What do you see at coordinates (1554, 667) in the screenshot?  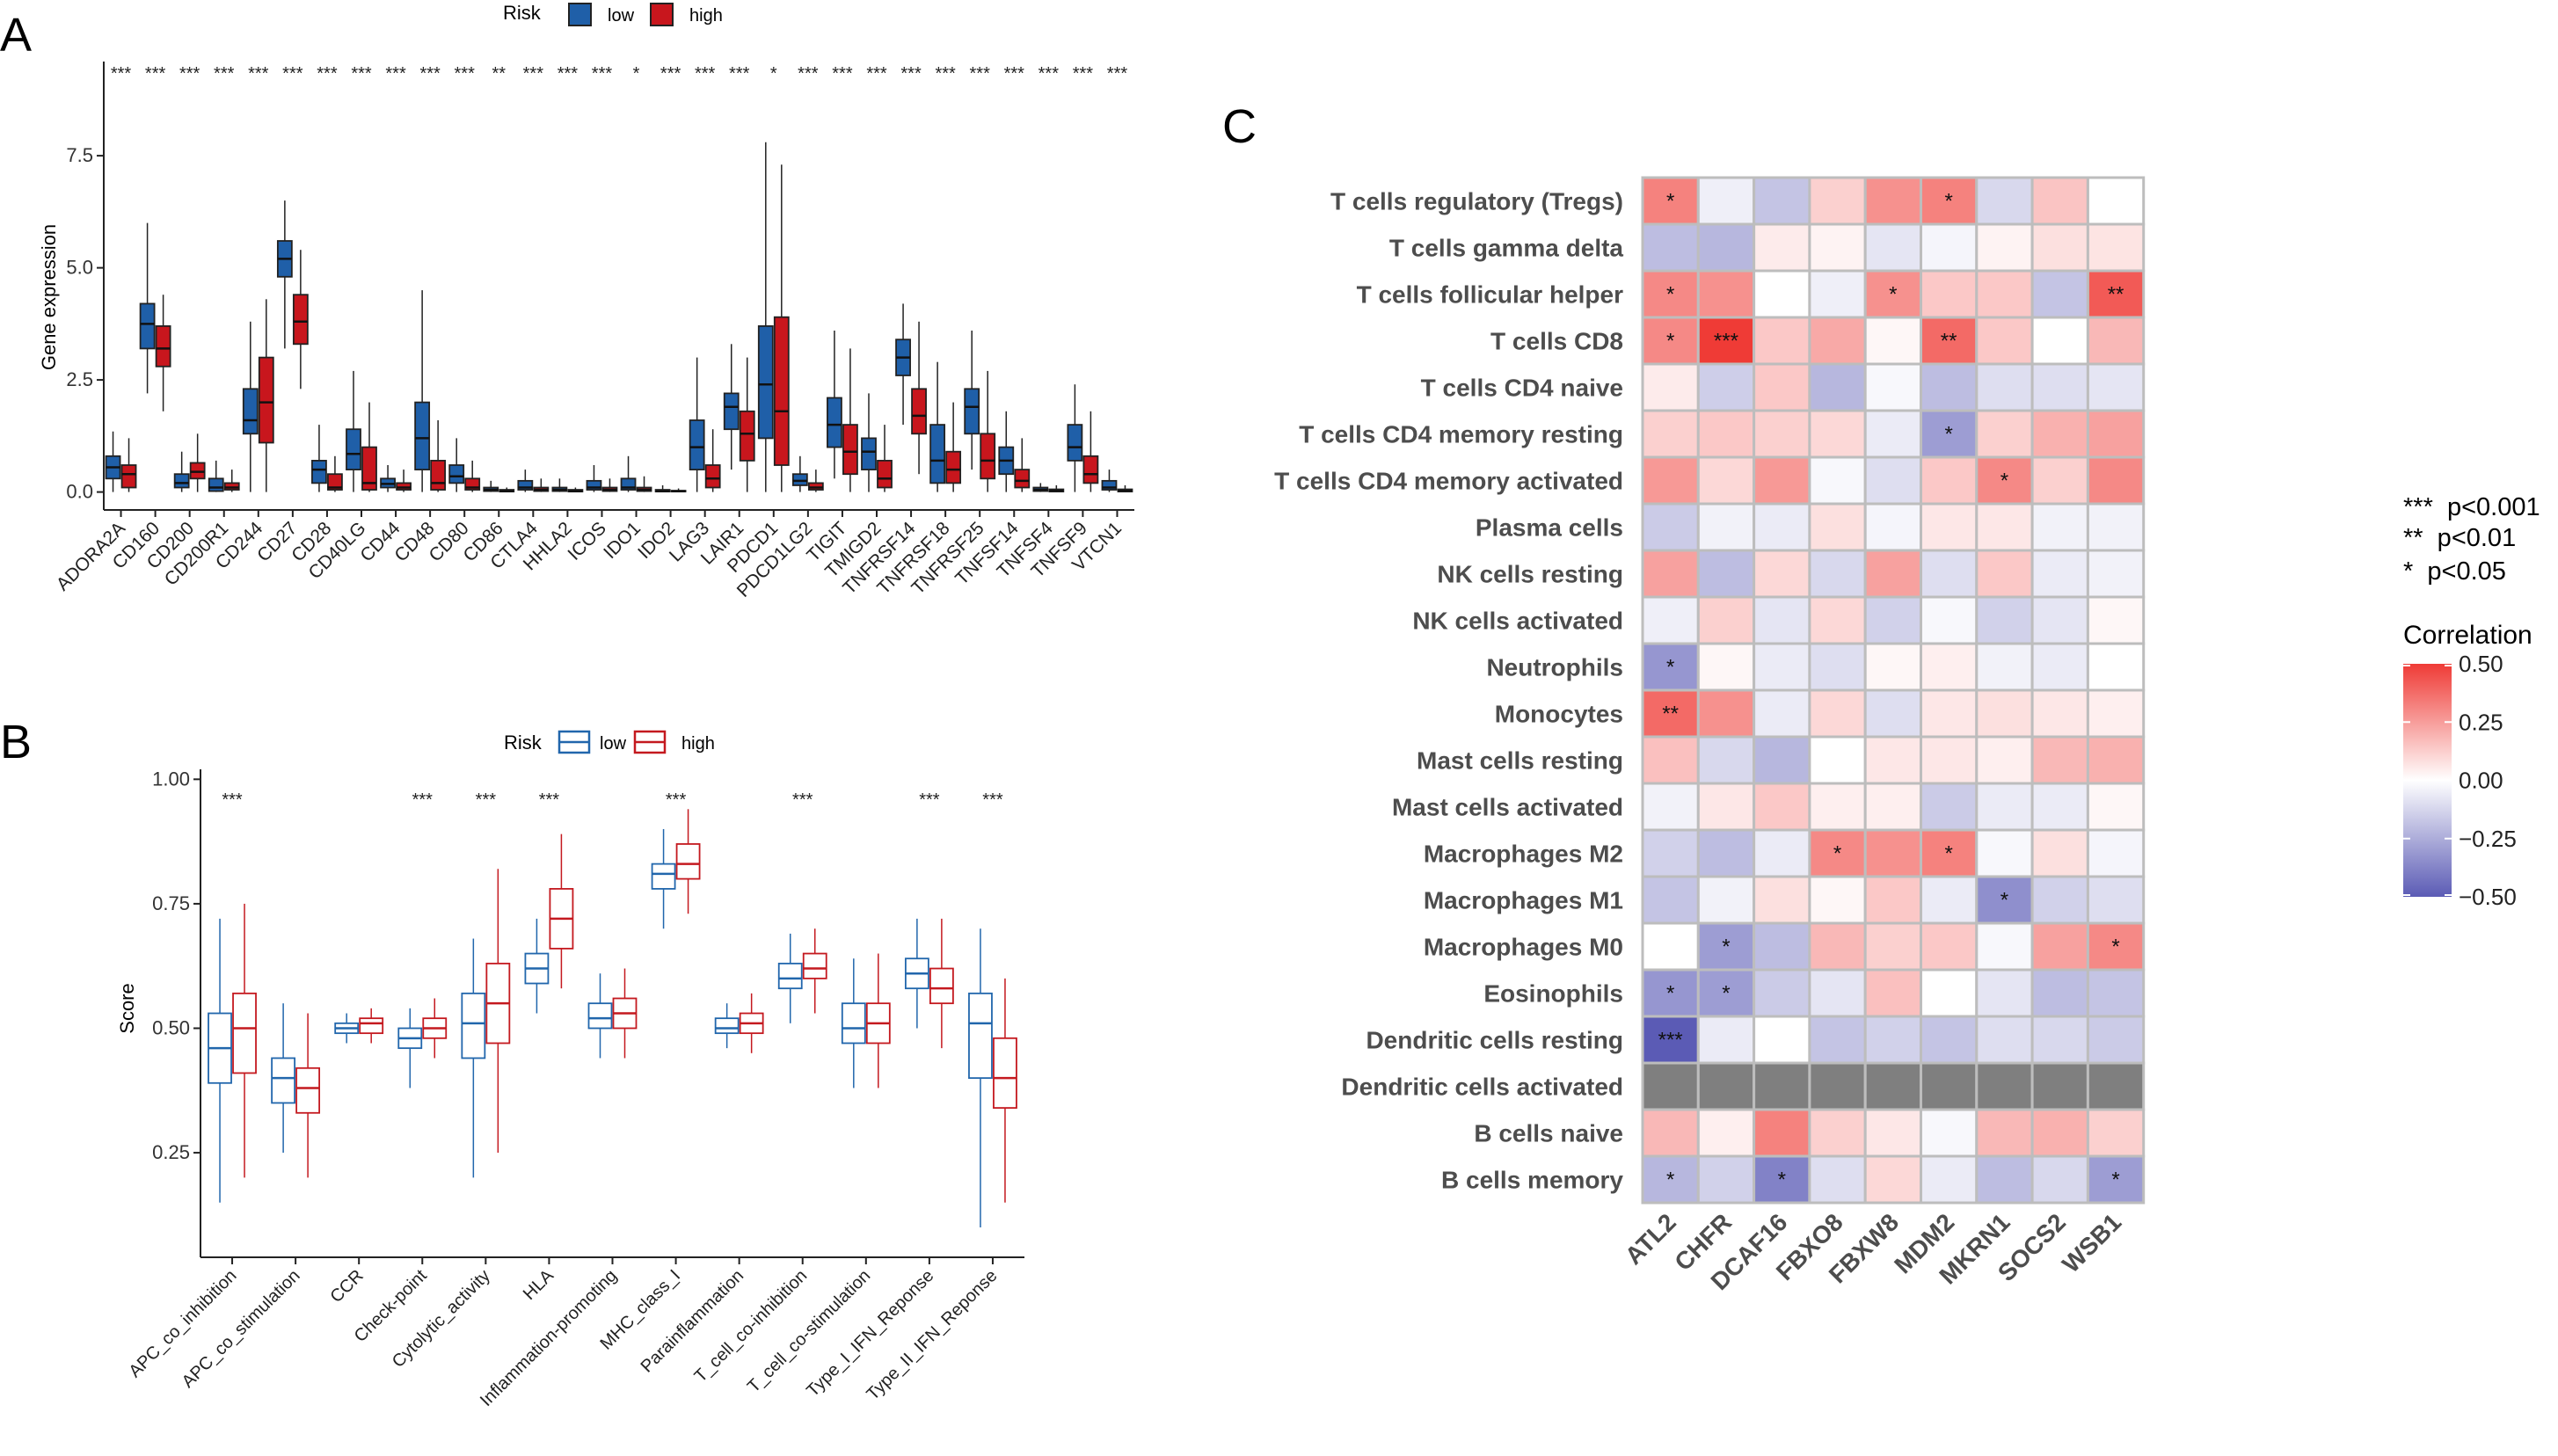 I see `heatmap-row-label: Neutrophils` at bounding box center [1554, 667].